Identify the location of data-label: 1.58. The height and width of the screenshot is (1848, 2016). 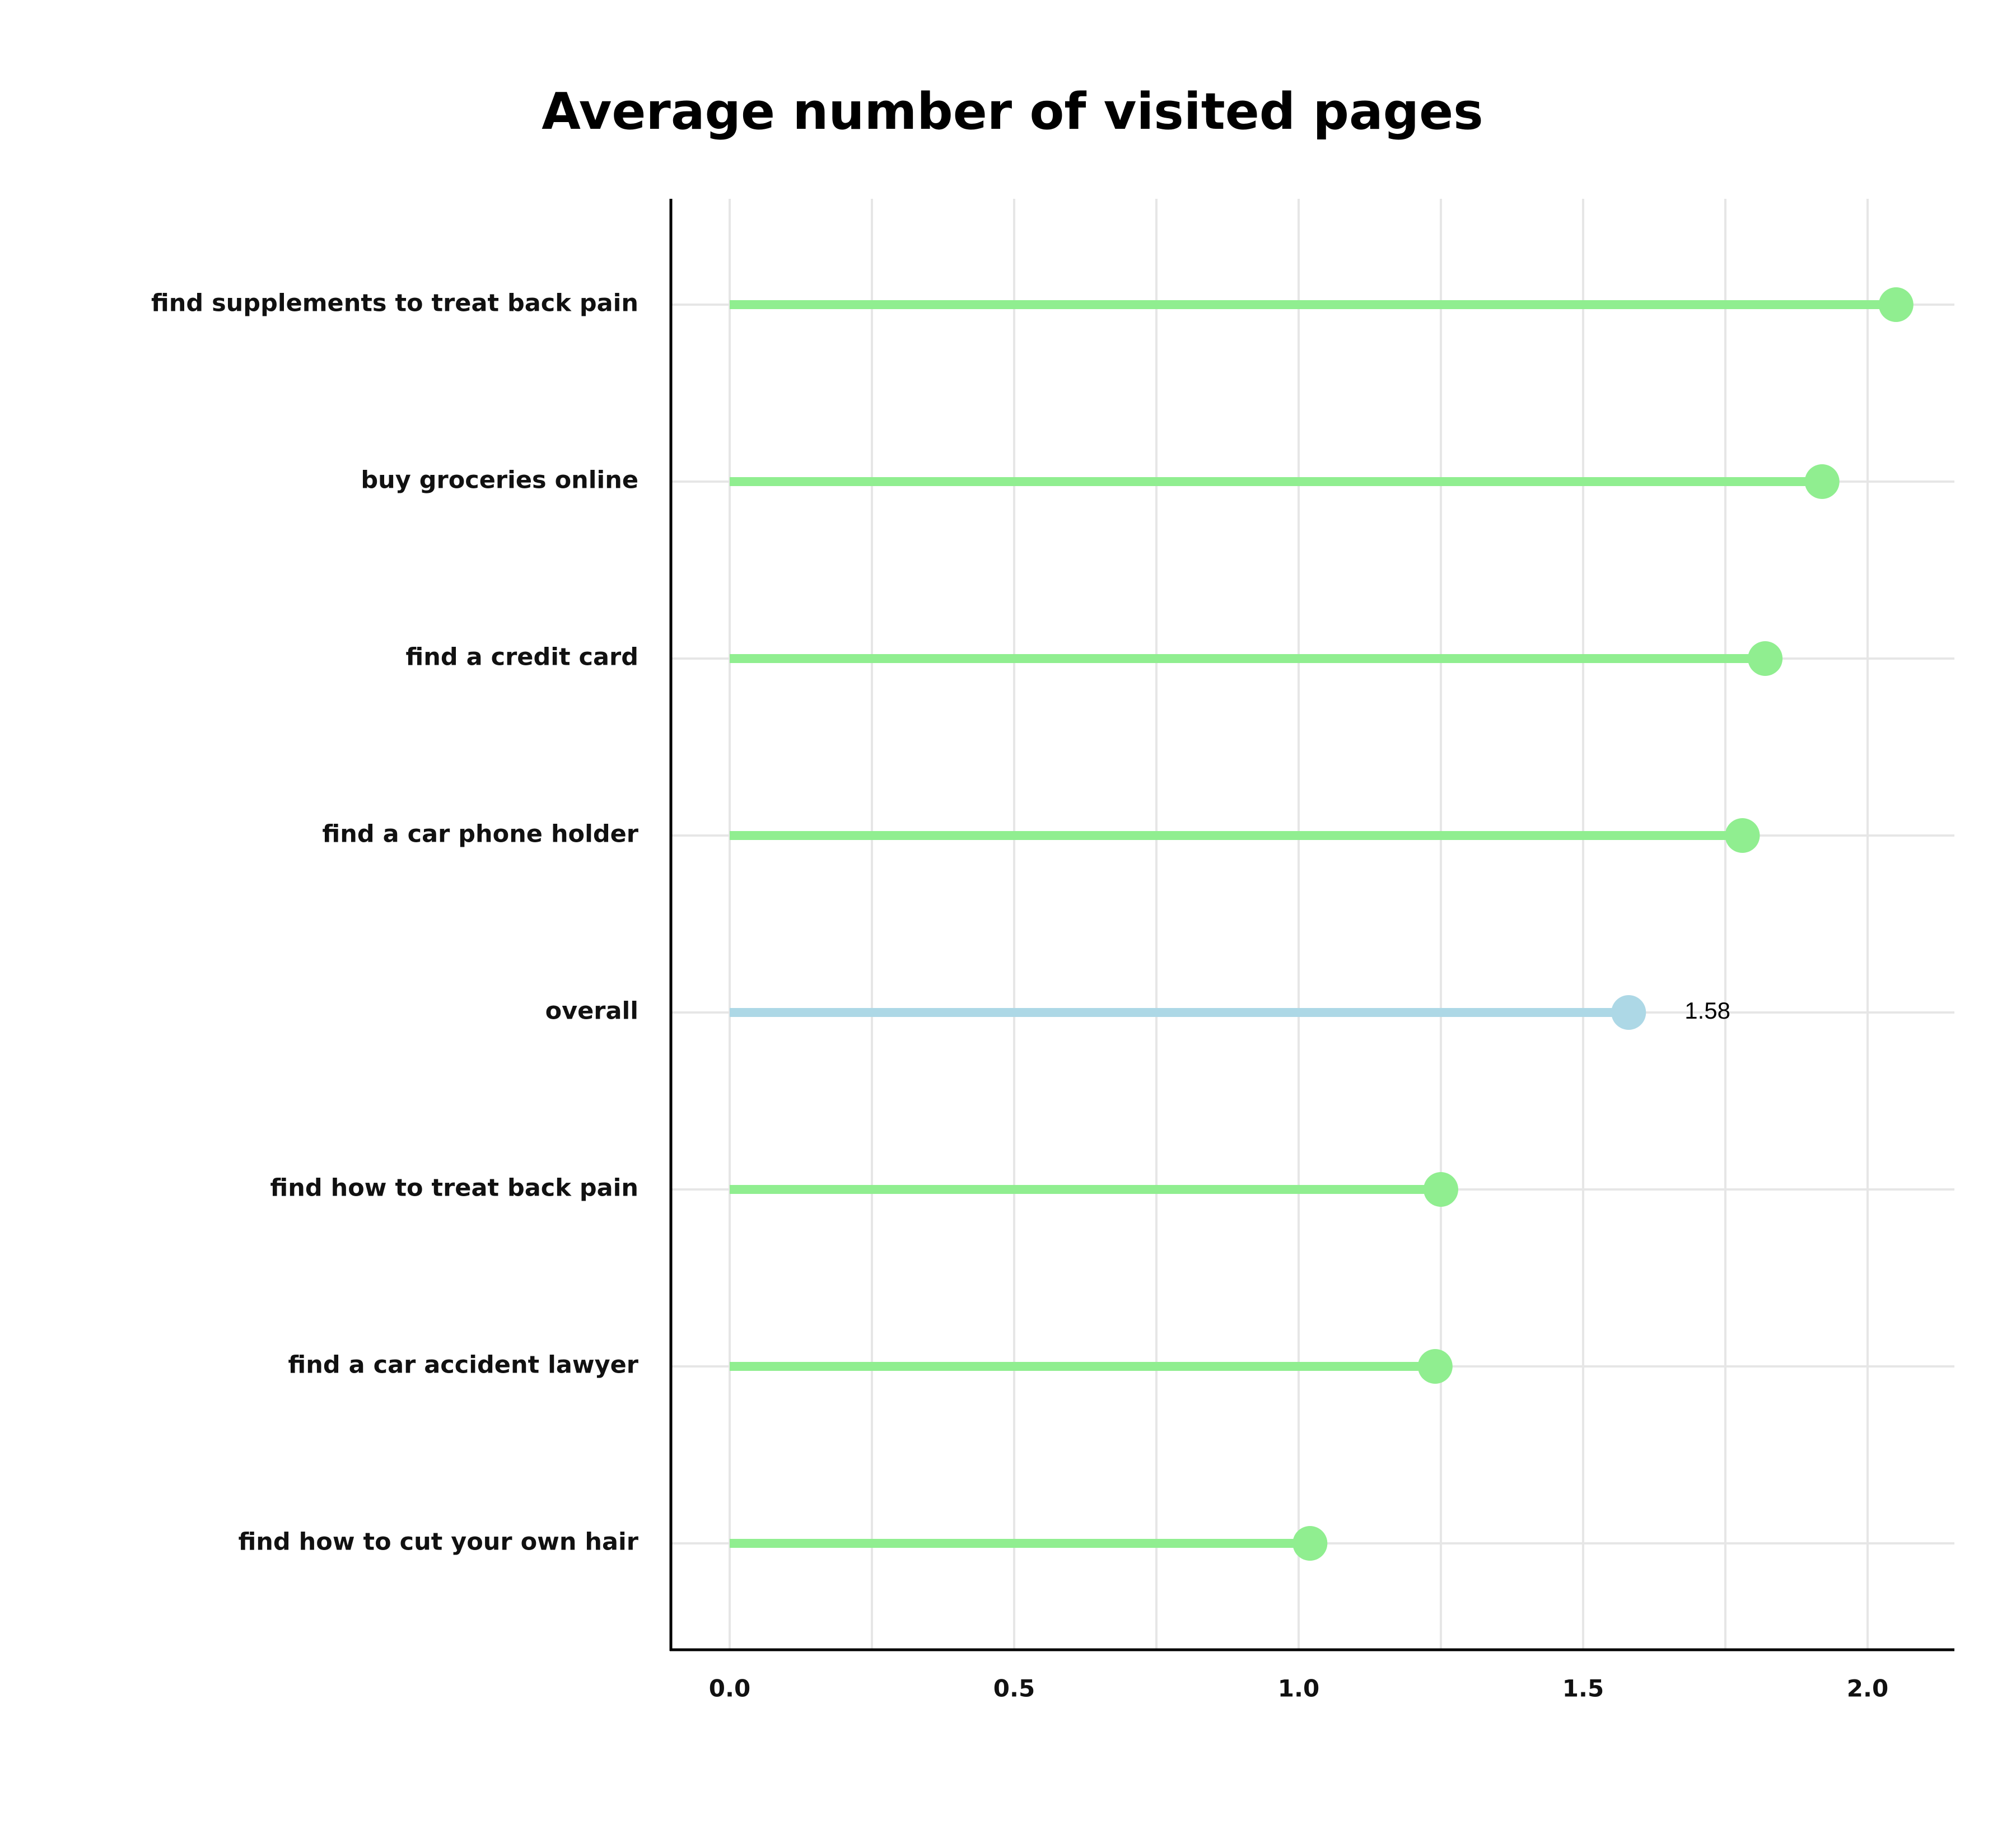
(1707, 1011).